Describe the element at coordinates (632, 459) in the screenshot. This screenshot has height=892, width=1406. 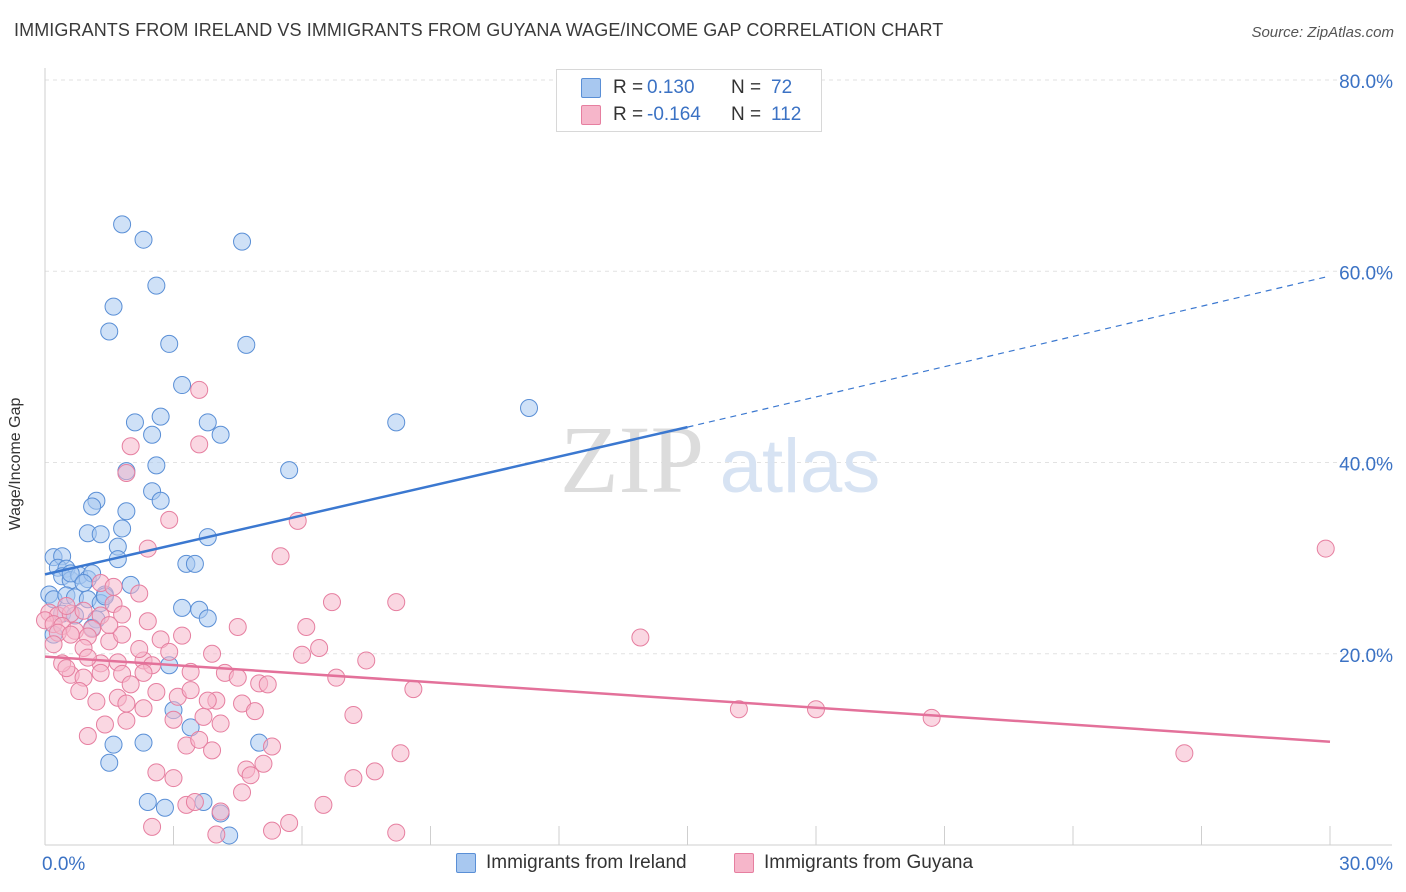
I see `watermark-zip: ZIP` at that location.